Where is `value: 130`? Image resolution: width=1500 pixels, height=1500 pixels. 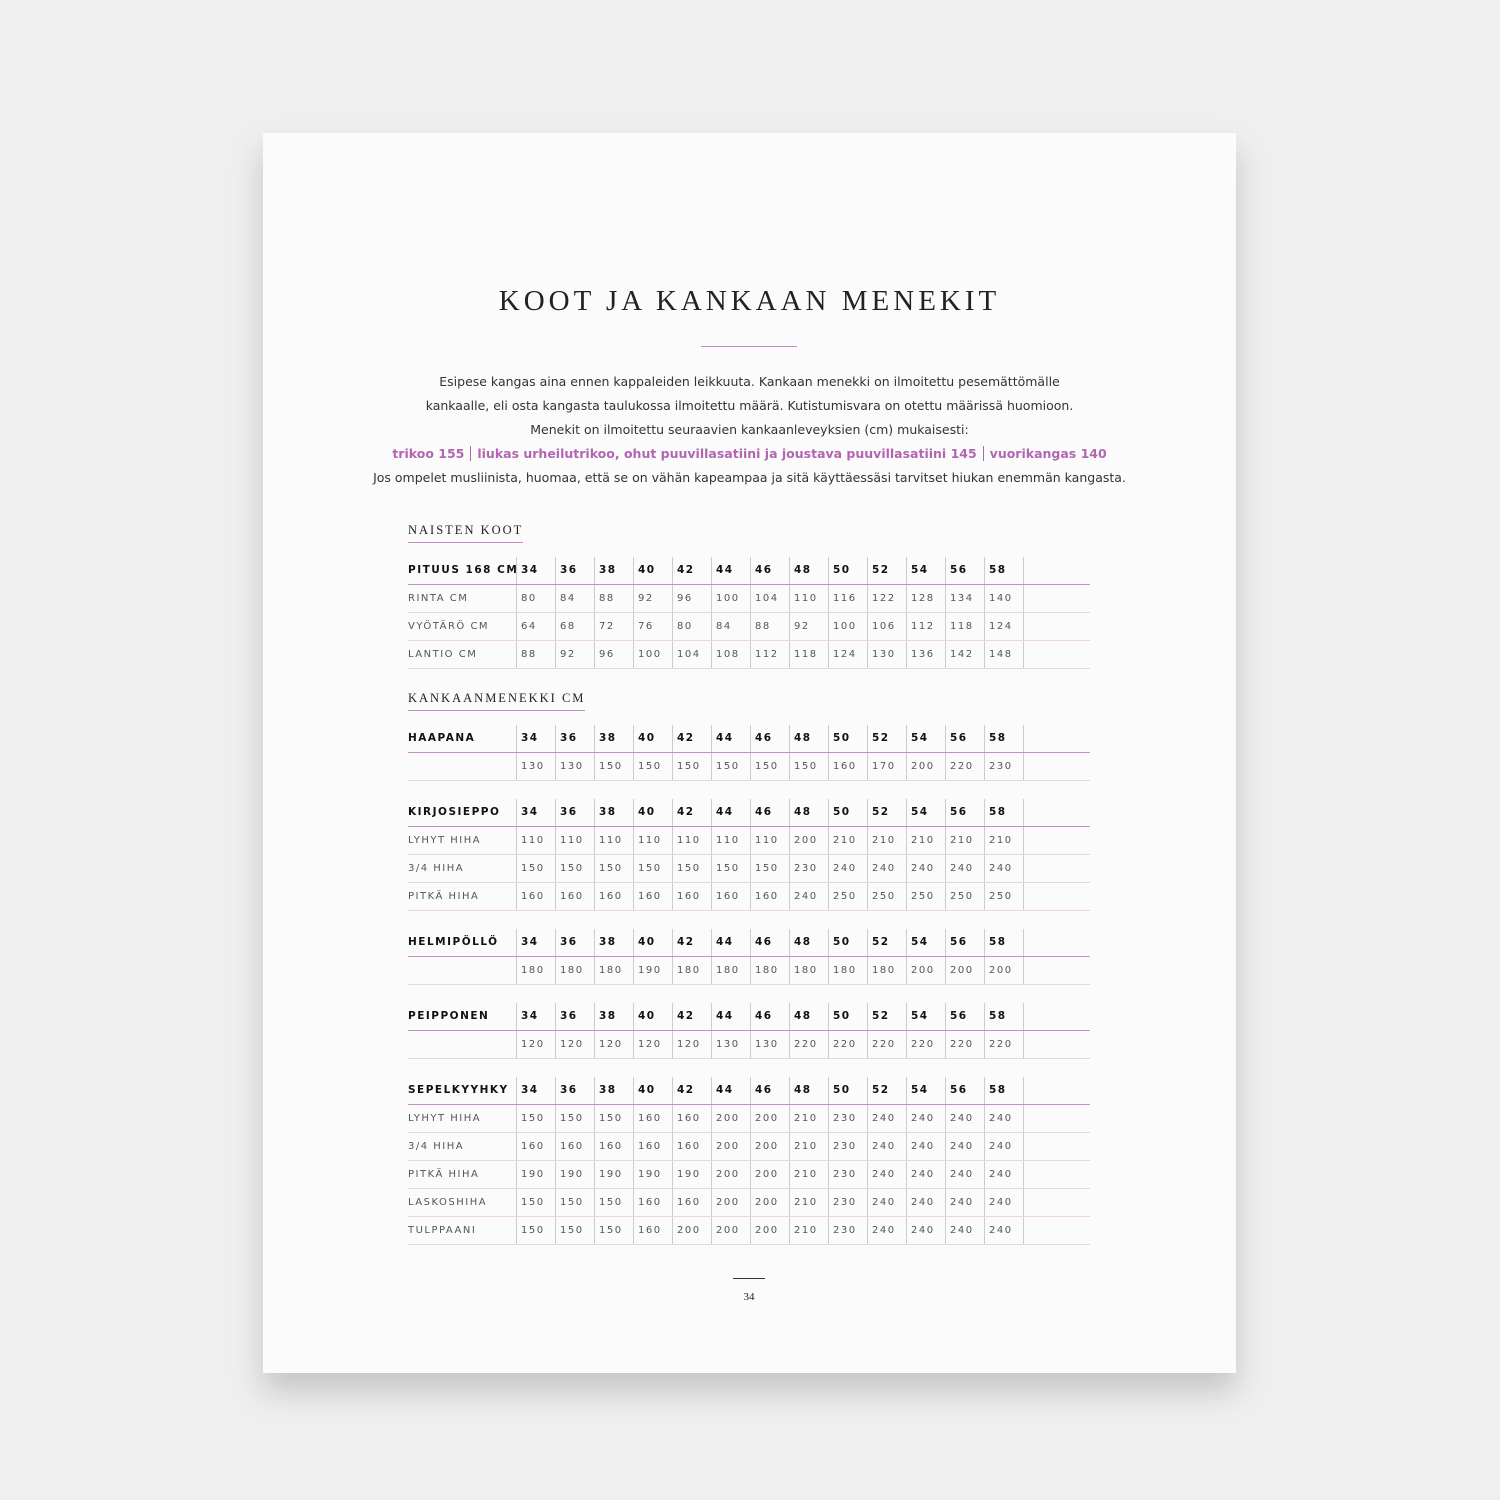 value: 130 is located at coordinates (769, 1044).